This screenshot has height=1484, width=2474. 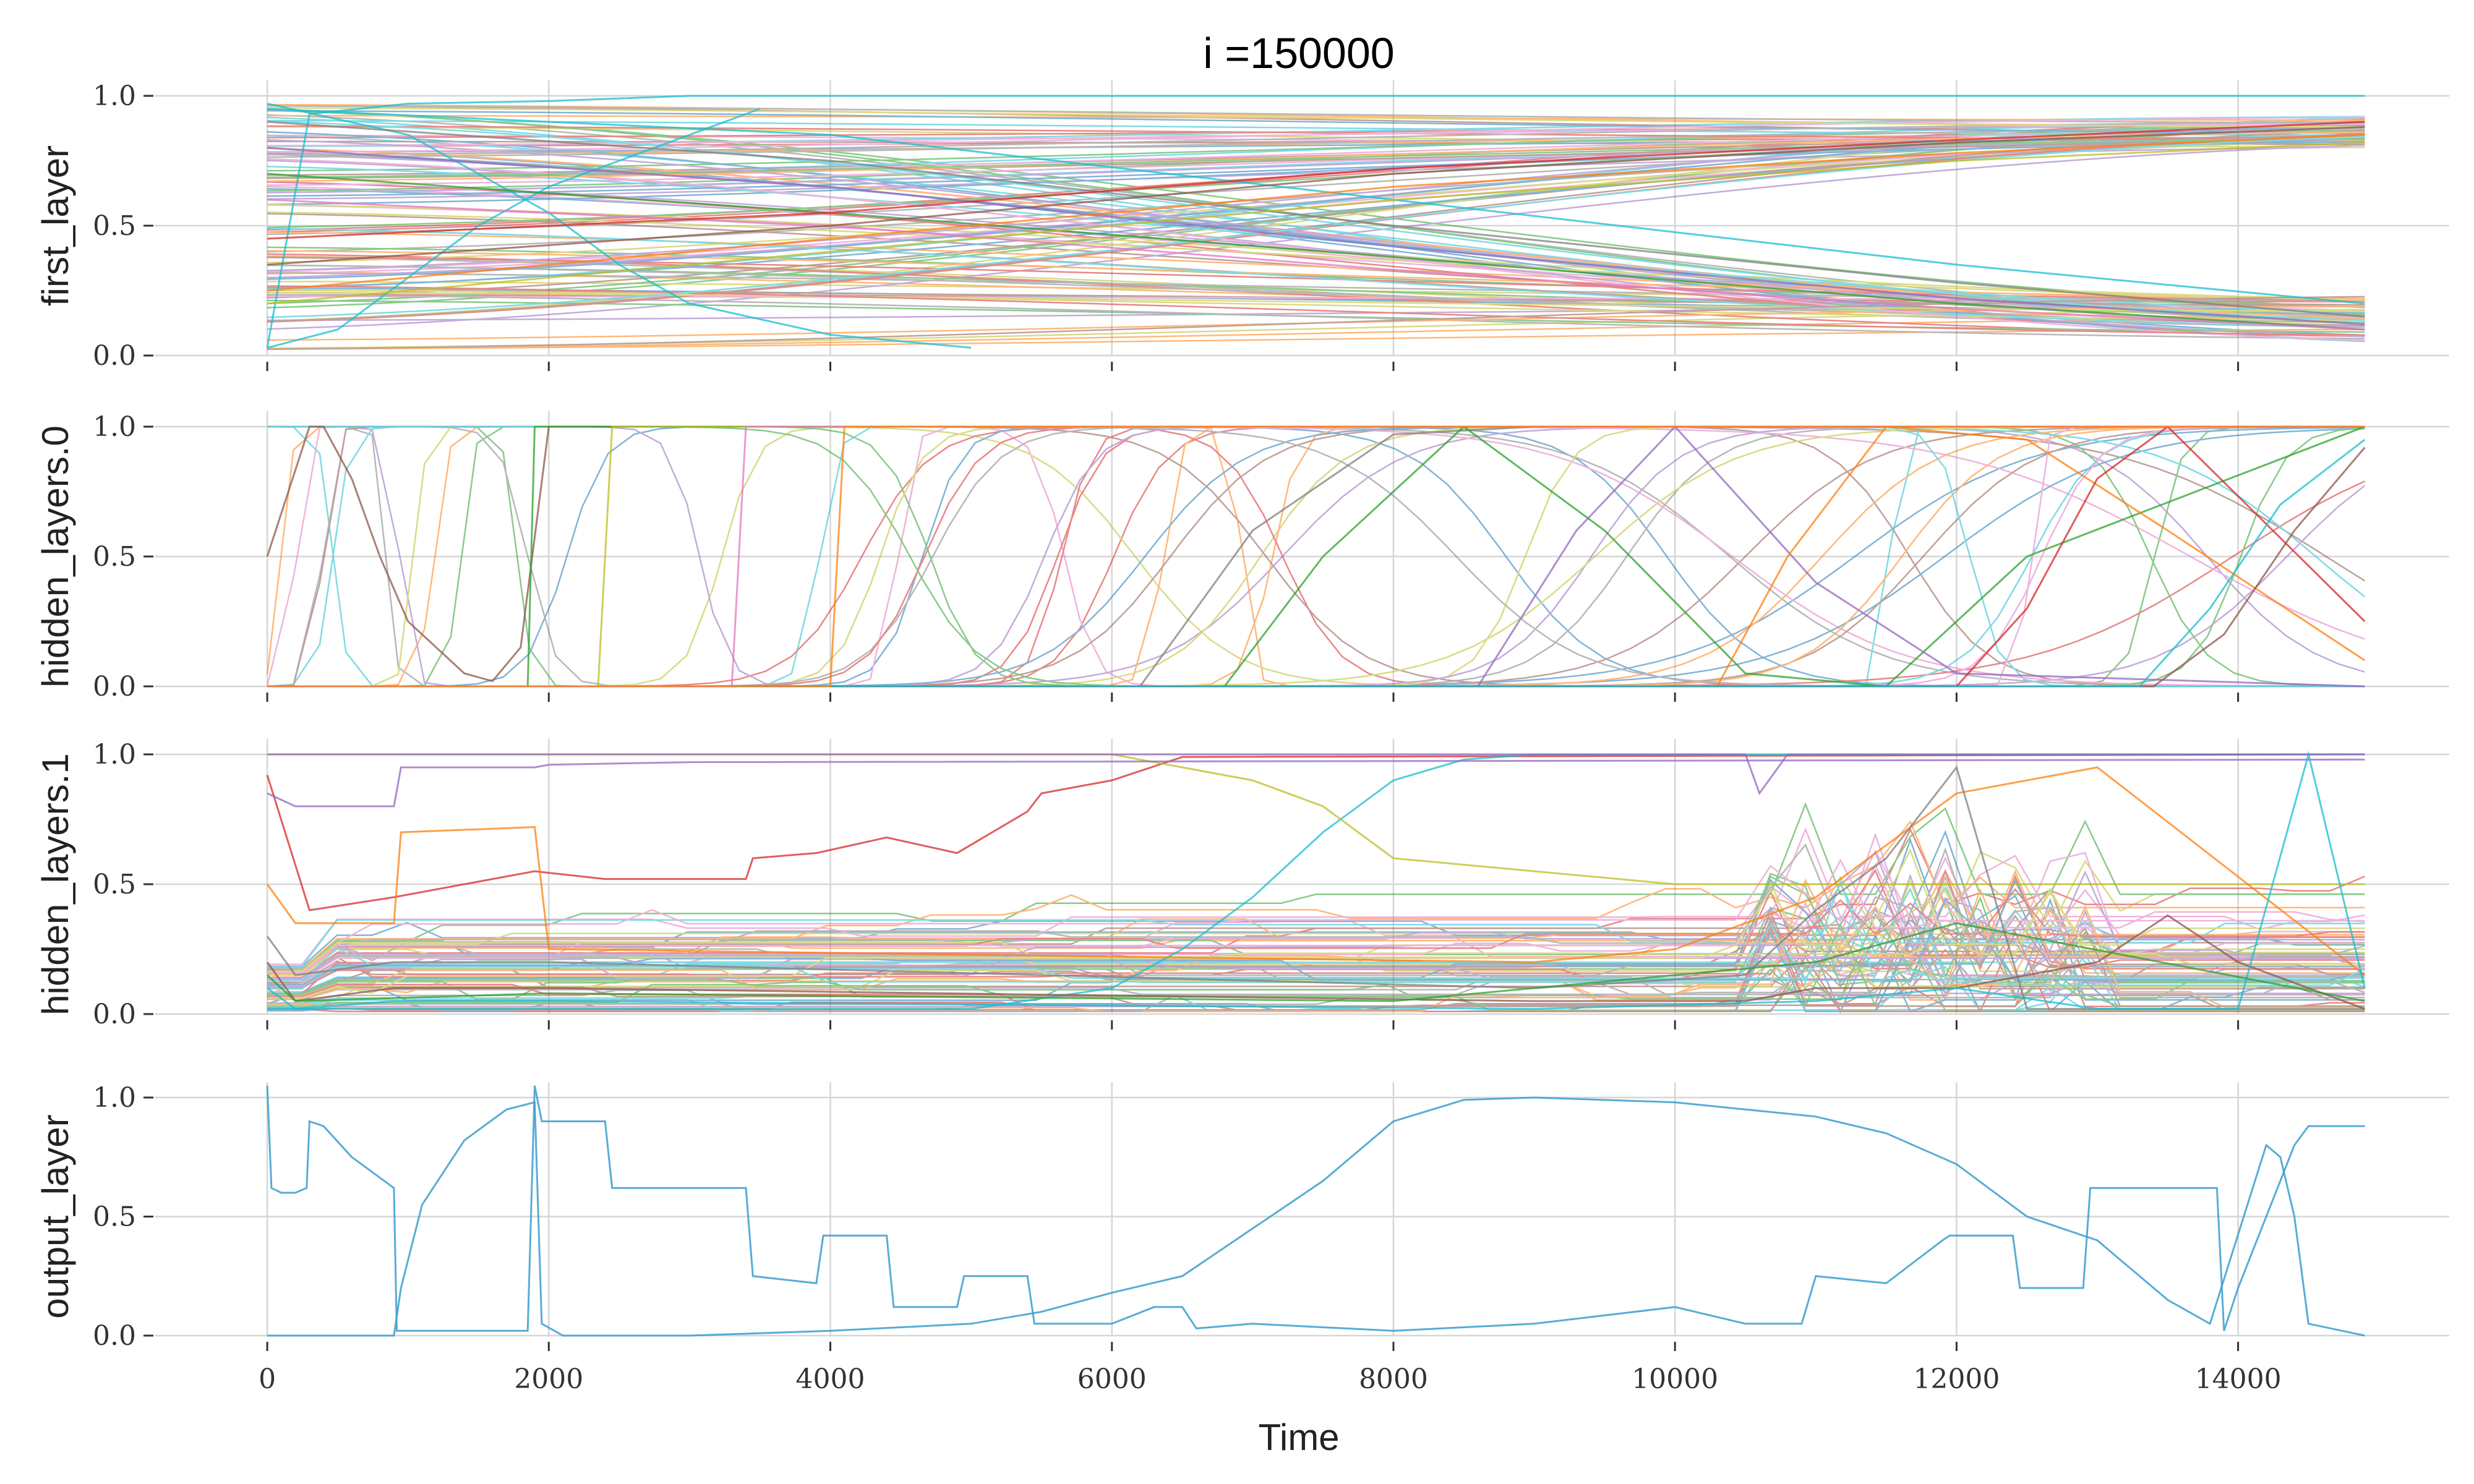 I want to click on x-tick-label: 2000, so click(x=548, y=1379).